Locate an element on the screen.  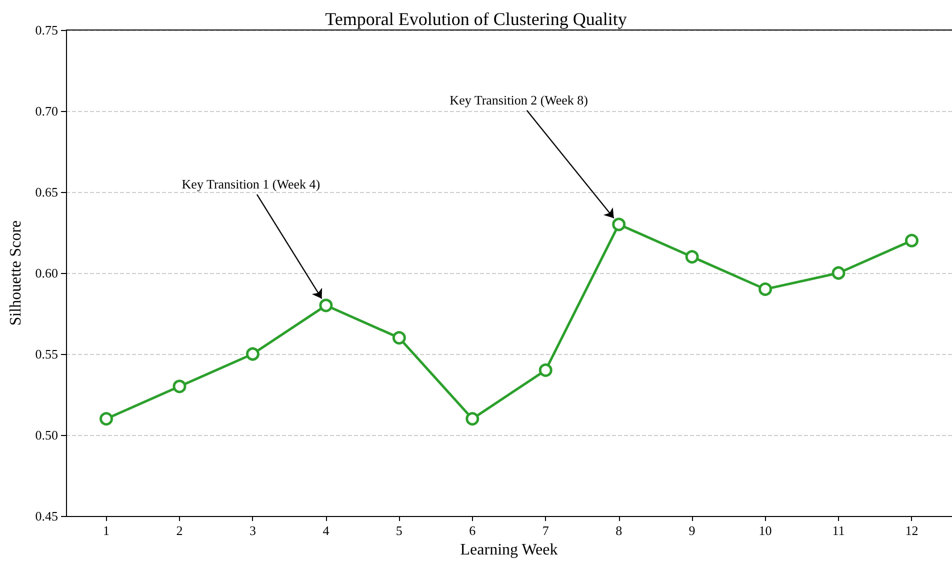
x-tick-label: 11 is located at coordinates (838, 530).